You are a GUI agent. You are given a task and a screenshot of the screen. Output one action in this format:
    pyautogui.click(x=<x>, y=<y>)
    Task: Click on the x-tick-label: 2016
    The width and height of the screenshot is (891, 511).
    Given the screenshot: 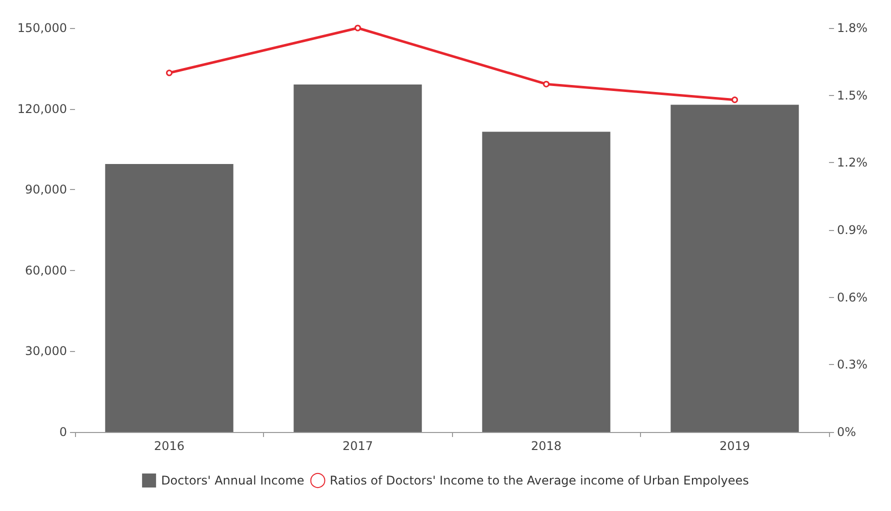 What is the action you would take?
    pyautogui.click(x=169, y=446)
    